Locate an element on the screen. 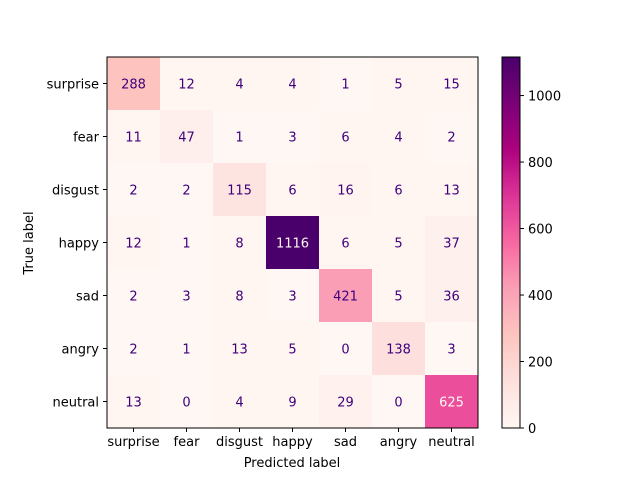 Image resolution: width=640 pixels, height=480 pixels. cell-value-label: 11 is located at coordinates (133, 138).